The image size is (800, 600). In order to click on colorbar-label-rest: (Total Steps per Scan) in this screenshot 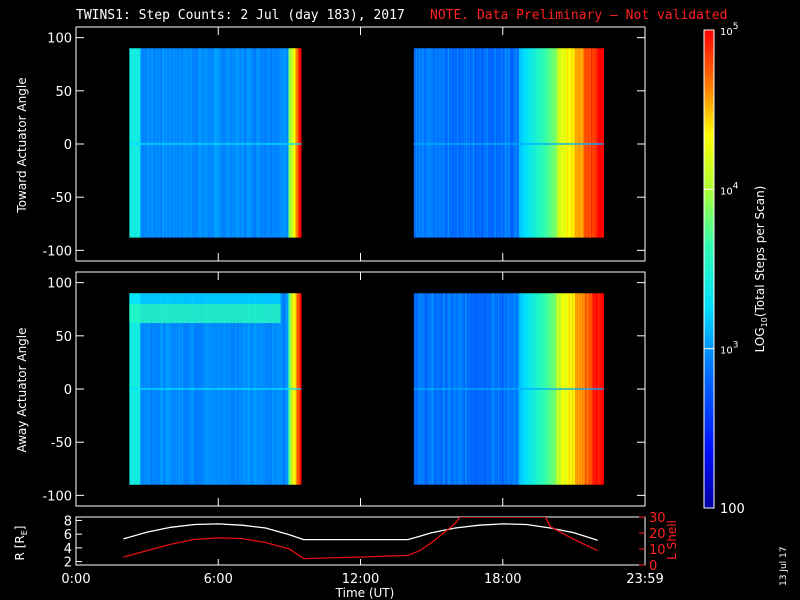, I will do `click(760, 252)`.